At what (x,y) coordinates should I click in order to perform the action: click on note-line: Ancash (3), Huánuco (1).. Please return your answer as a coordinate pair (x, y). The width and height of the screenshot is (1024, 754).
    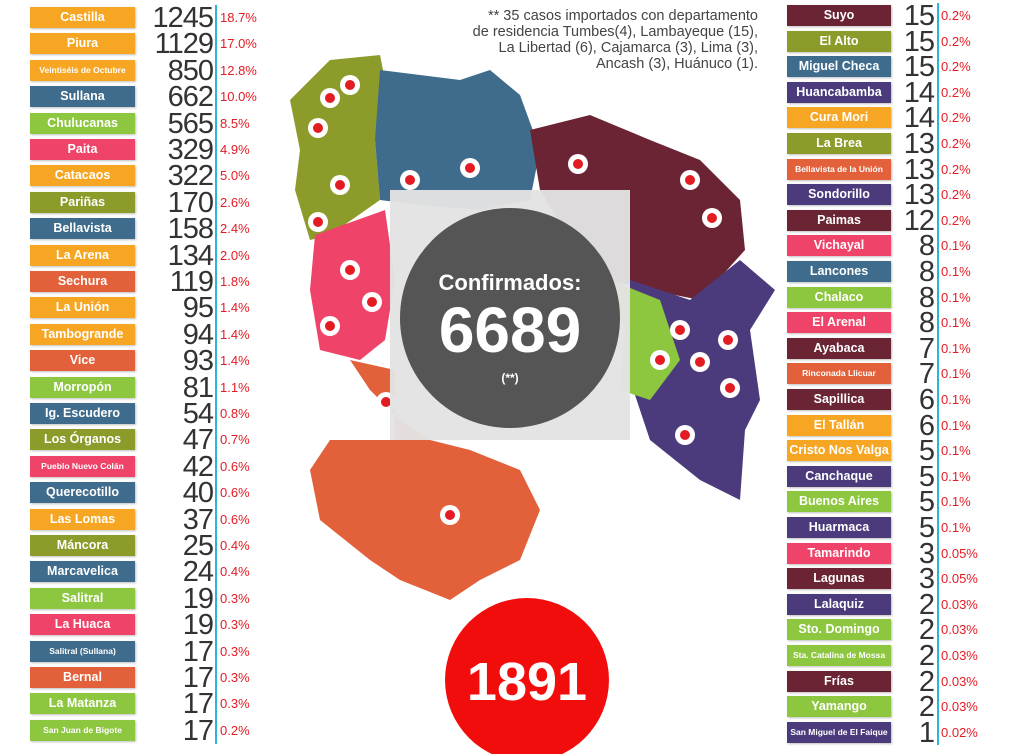
    Looking at the image, I should click on (677, 64).